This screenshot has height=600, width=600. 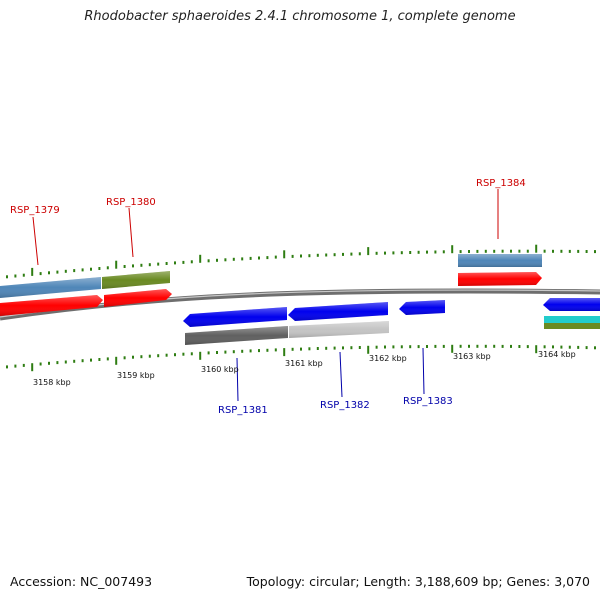 What do you see at coordinates (81, 581) in the screenshot?
I see `accession-text: Accession: NC_007493` at bounding box center [81, 581].